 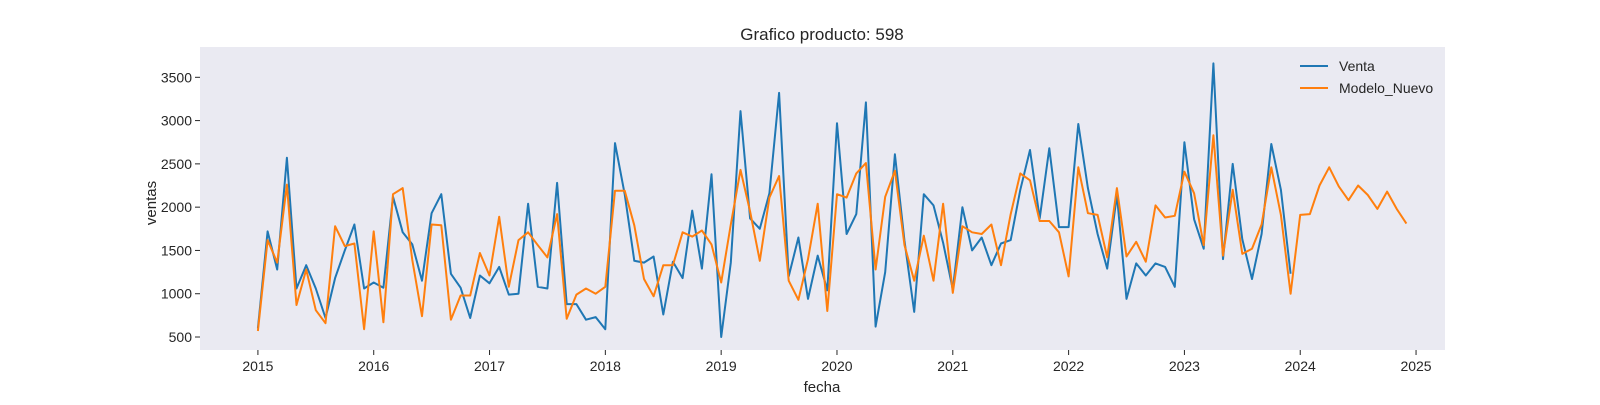 What do you see at coordinates (1184, 366) in the screenshot?
I see `x-tick-label: 2023` at bounding box center [1184, 366].